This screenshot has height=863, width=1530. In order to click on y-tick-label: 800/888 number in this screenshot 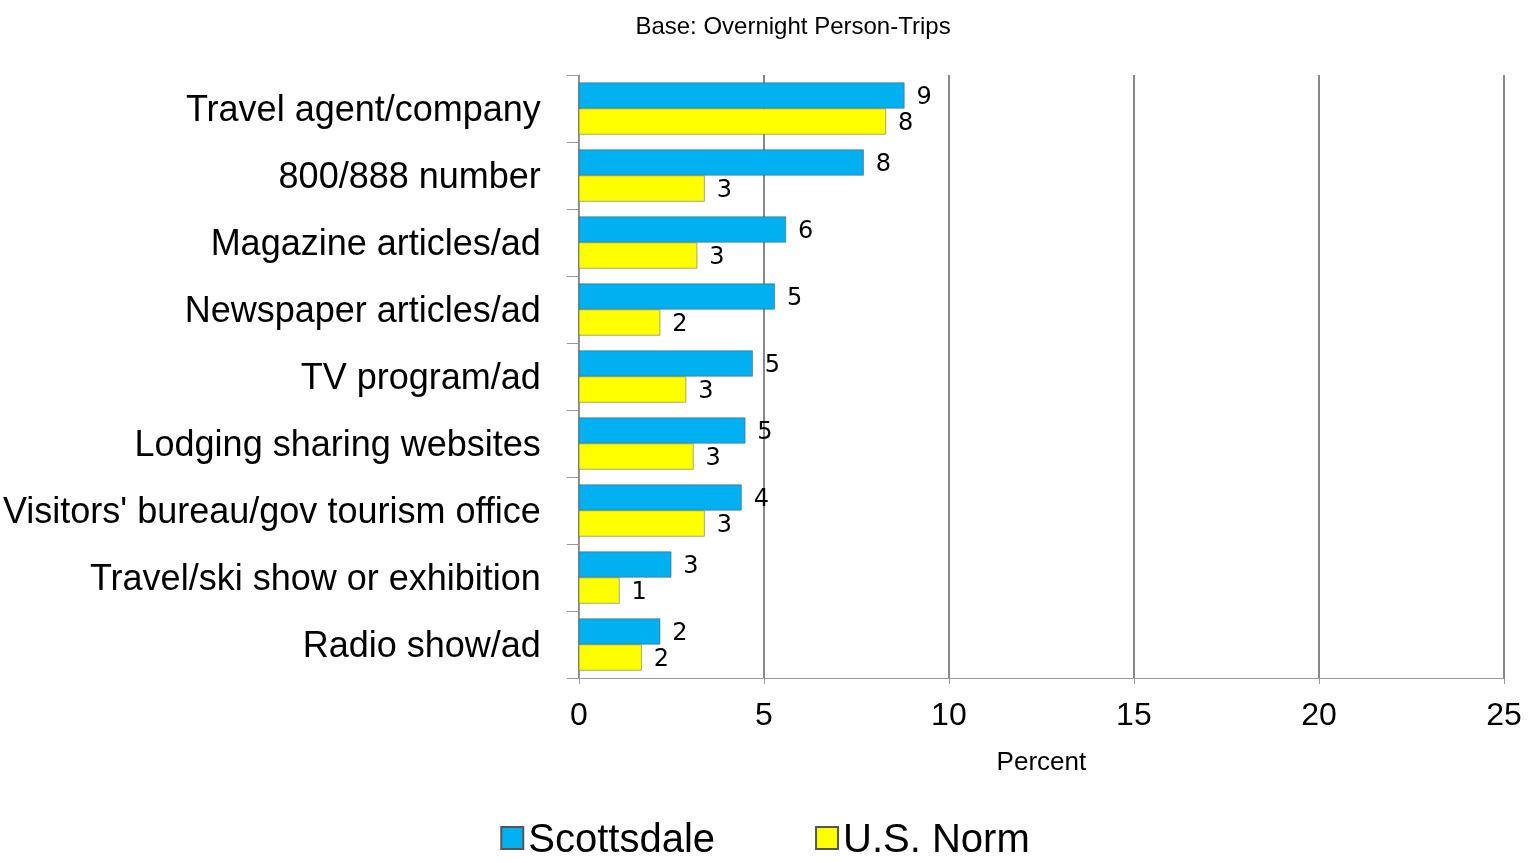, I will do `click(409, 175)`.